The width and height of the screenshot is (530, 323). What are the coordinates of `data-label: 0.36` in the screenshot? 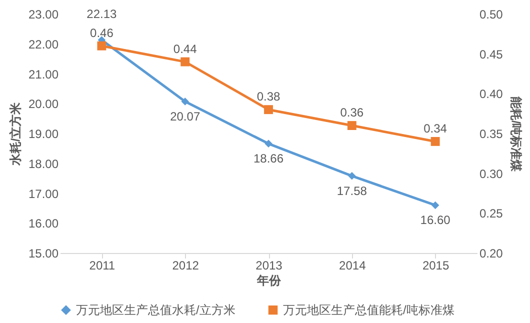 It's located at (352, 113).